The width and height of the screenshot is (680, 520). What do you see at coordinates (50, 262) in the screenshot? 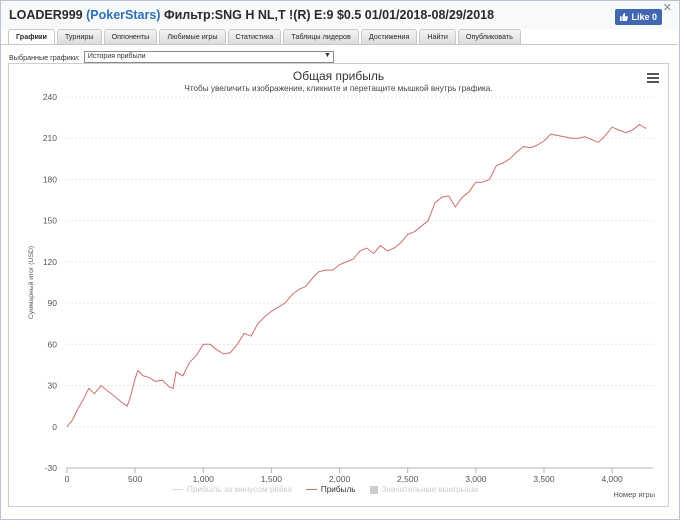
I see `y-tick-label: 120` at bounding box center [50, 262].